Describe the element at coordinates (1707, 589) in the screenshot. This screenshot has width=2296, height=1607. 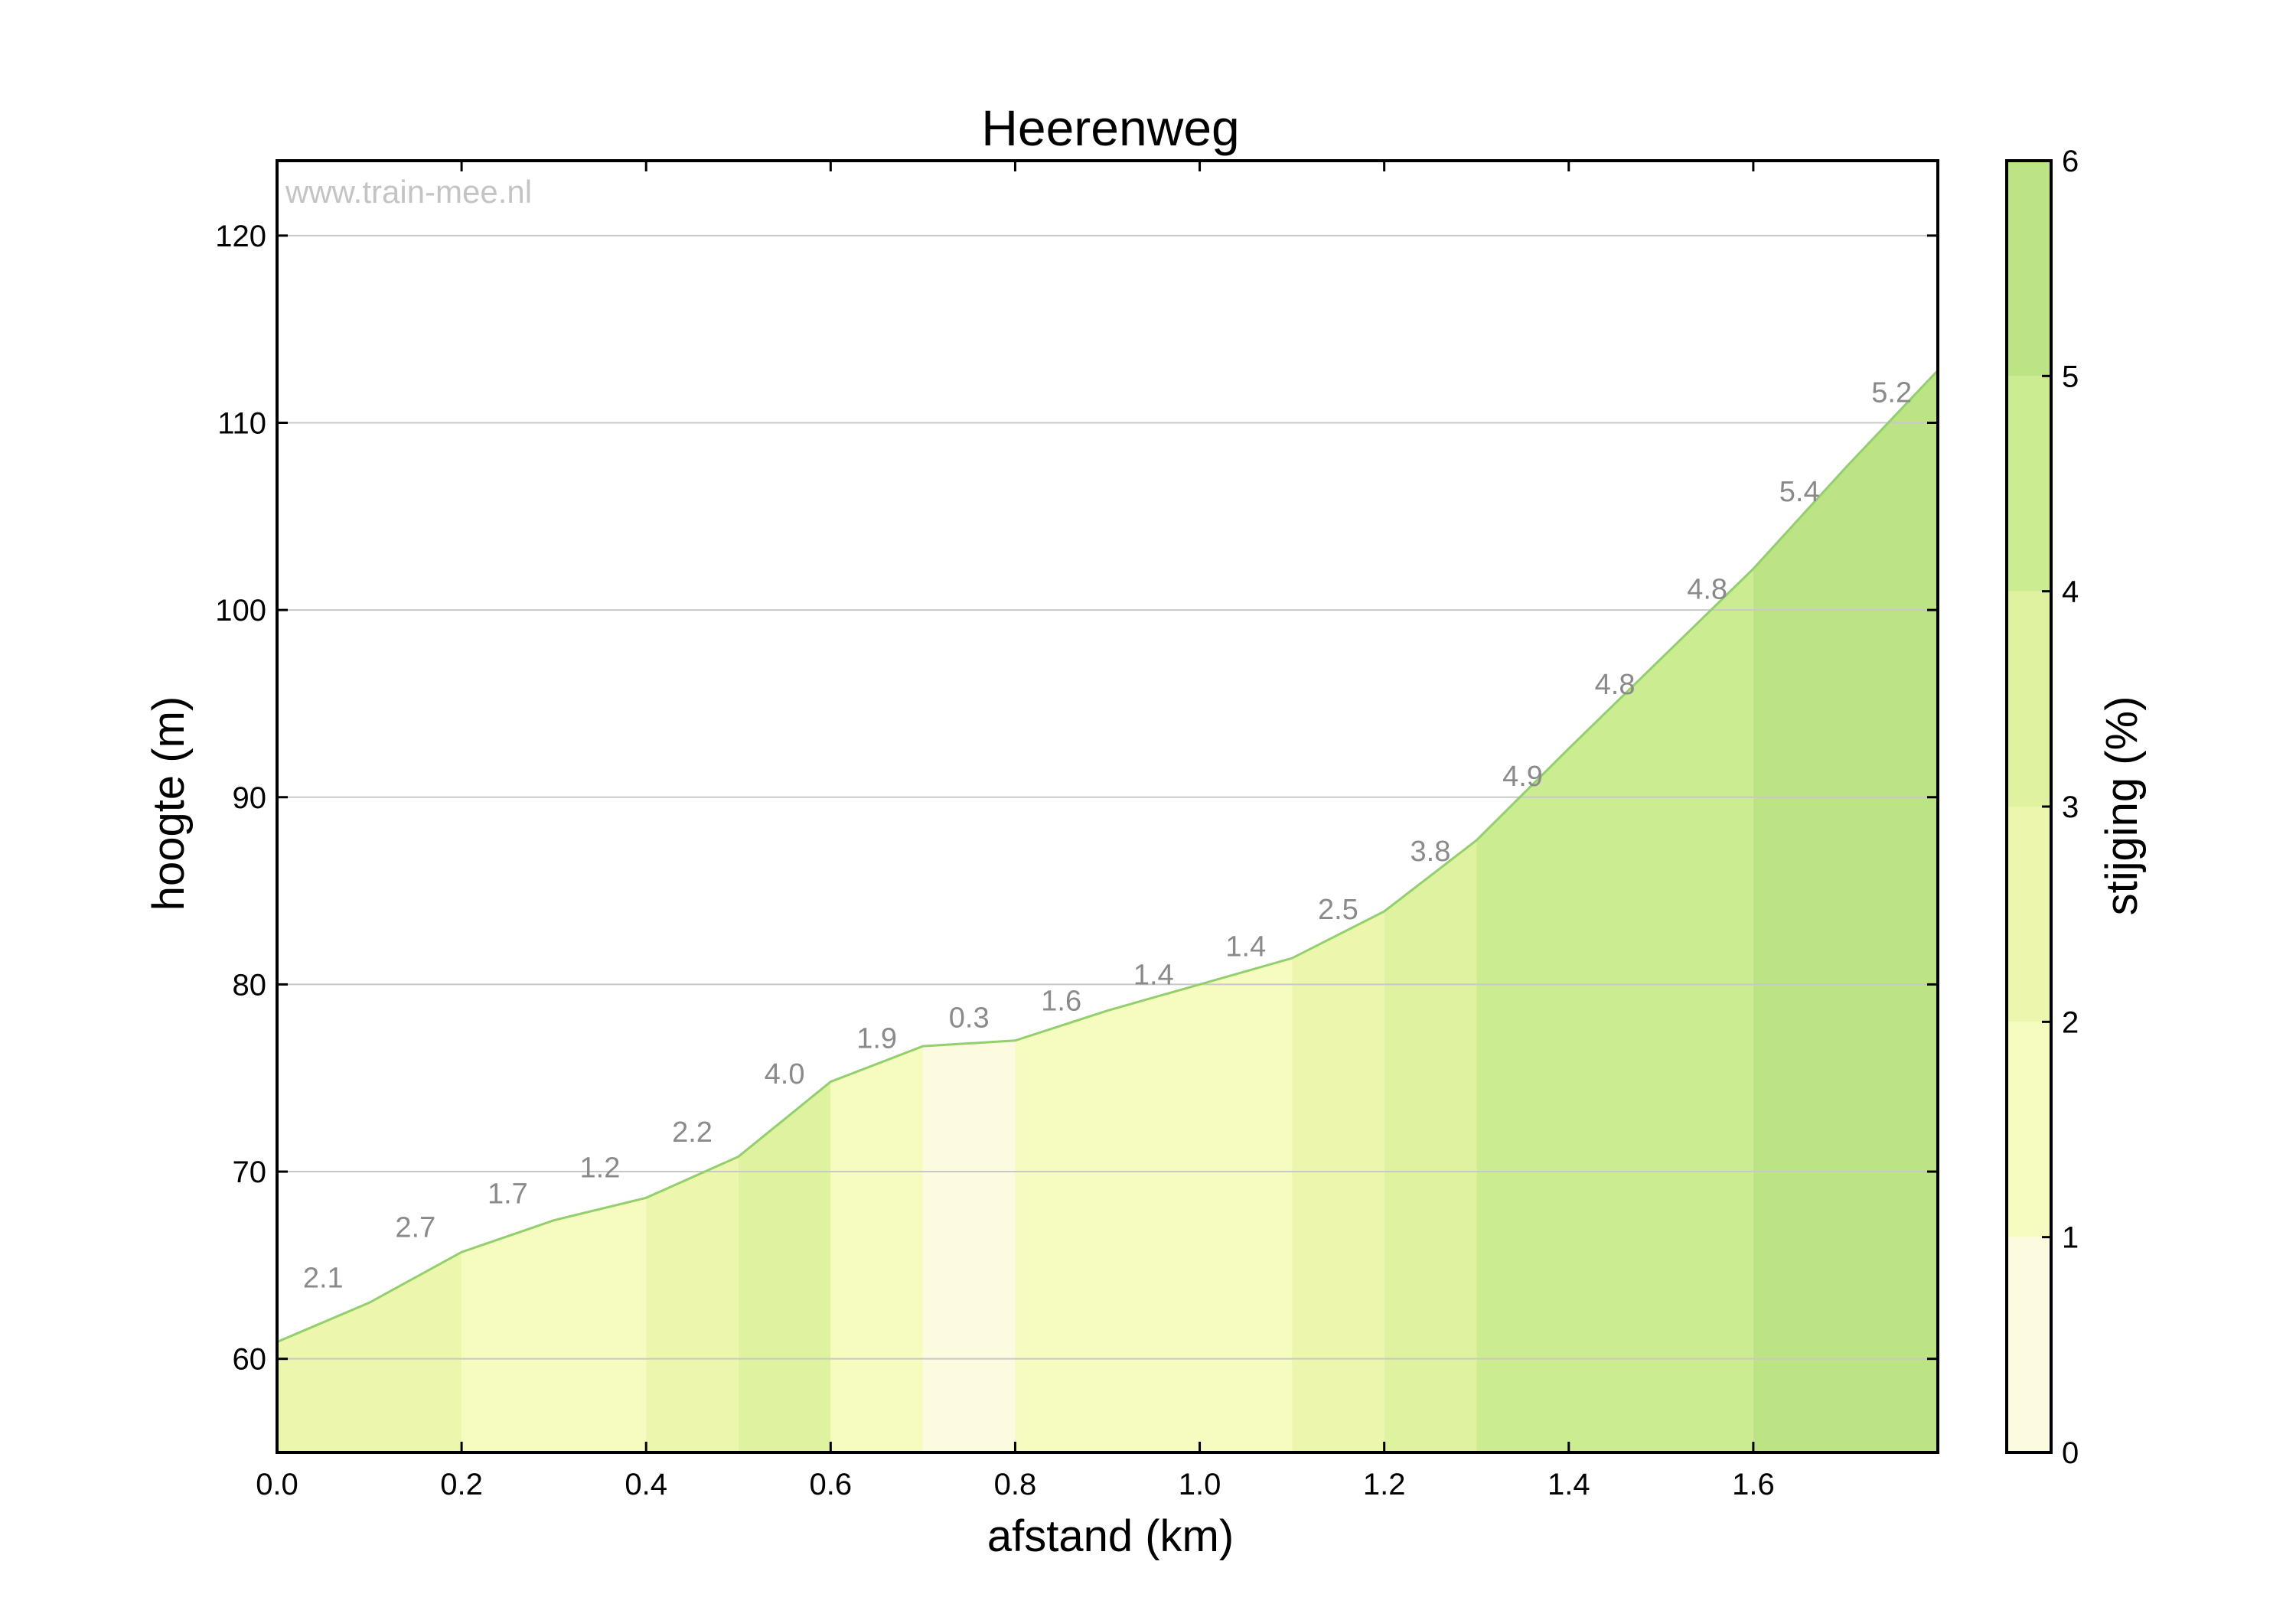
I see `gradient-label-15: 4.8` at that location.